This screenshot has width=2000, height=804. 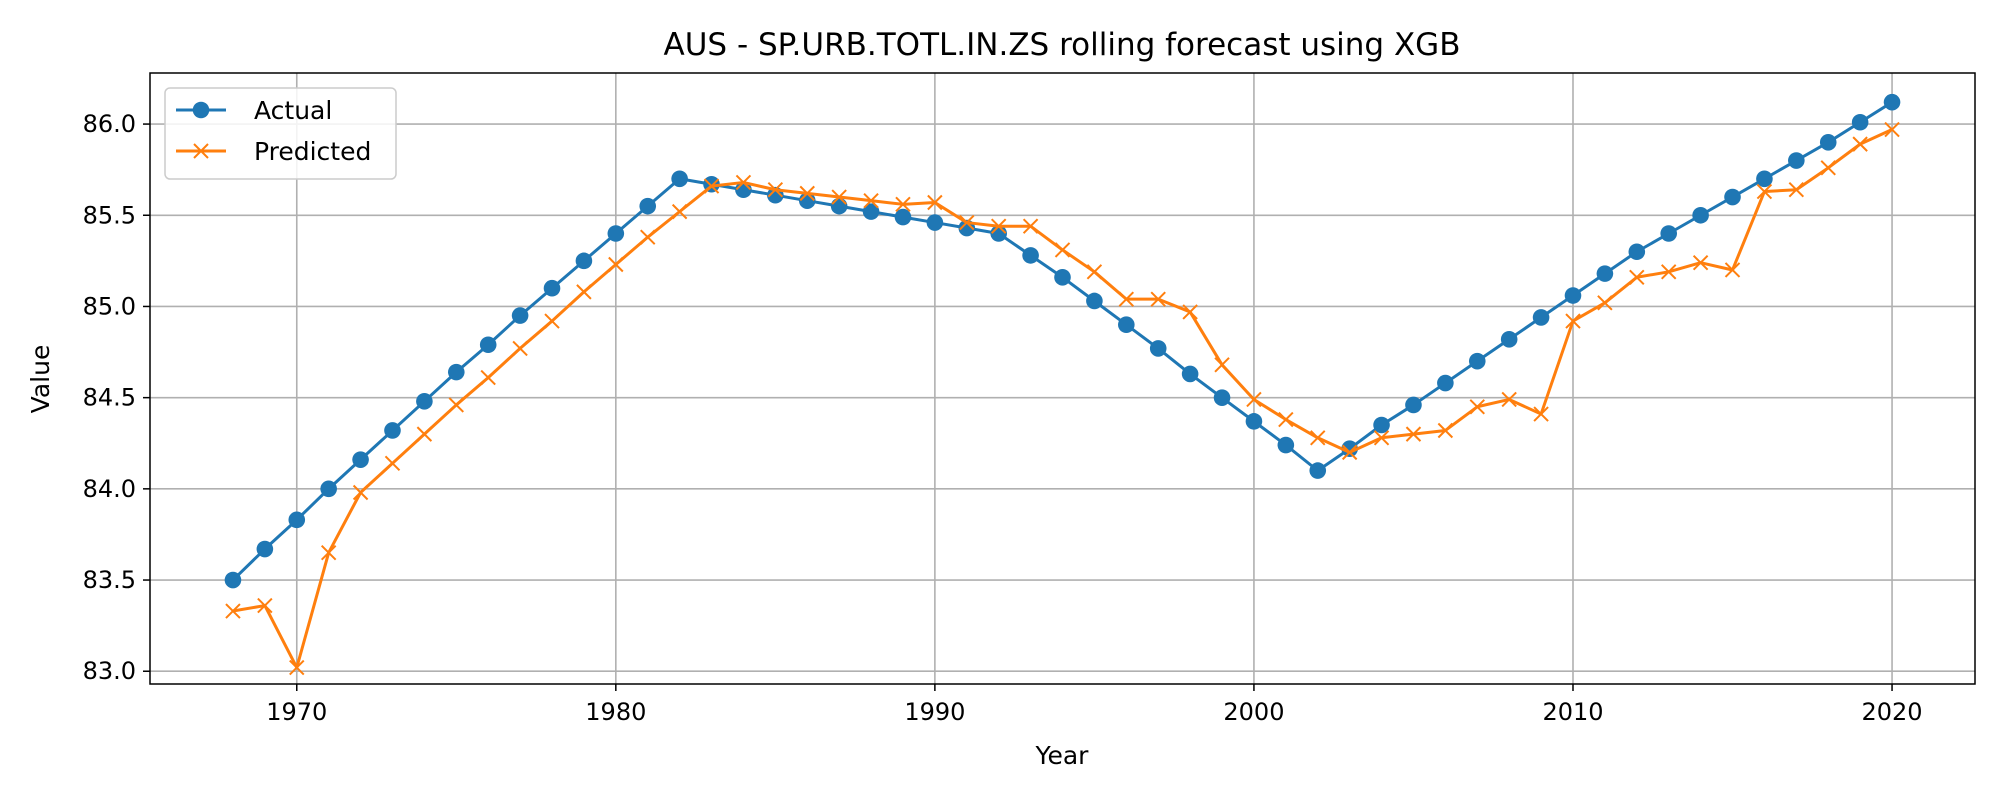 What do you see at coordinates (201, 151) in the screenshot?
I see `legend-predicted-marker` at bounding box center [201, 151].